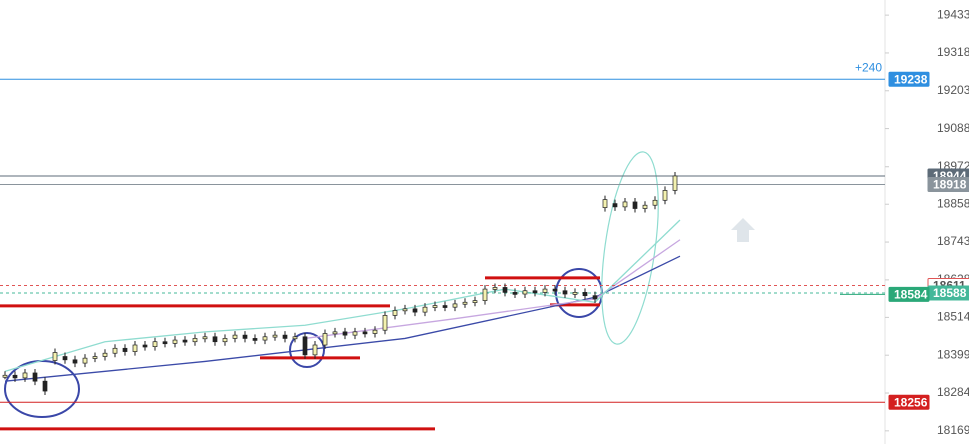 The height and width of the screenshot is (444, 969). What do you see at coordinates (743, 230) in the screenshot?
I see `up-arrow-icon` at bounding box center [743, 230].